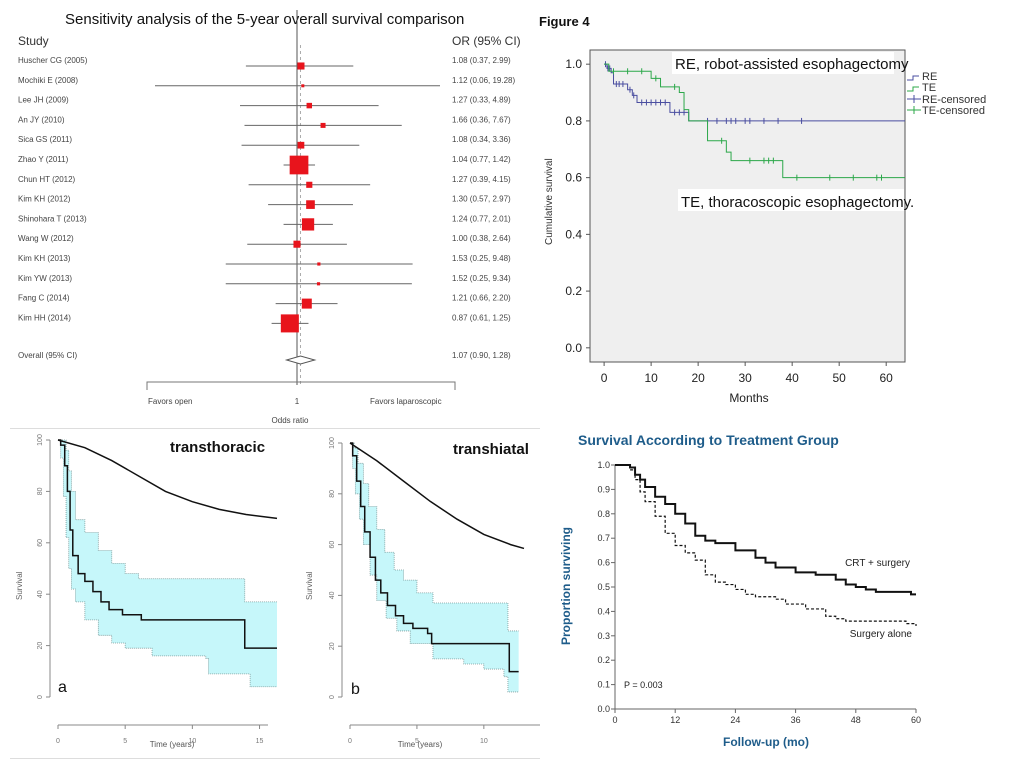 This screenshot has height=773, width=1024. Describe the element at coordinates (708, 440) in the screenshot. I see `treatment-title: Survival According to Treatment Group` at that location.